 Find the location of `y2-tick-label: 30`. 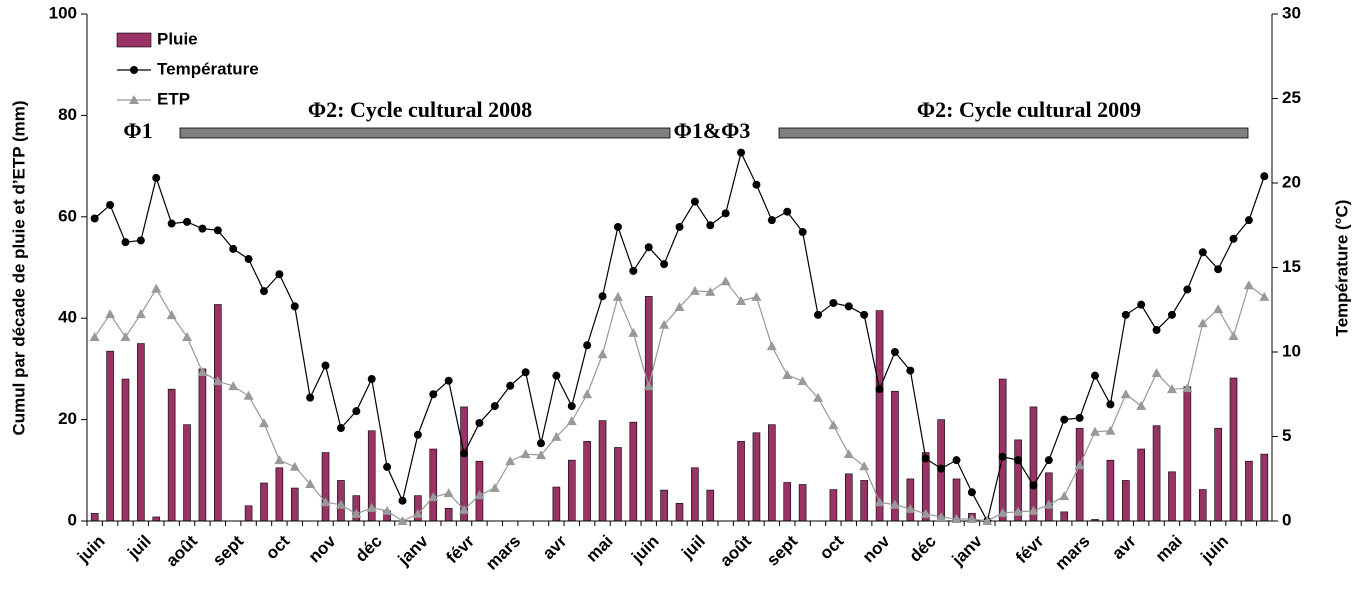

y2-tick-label: 30 is located at coordinates (1291, 12).